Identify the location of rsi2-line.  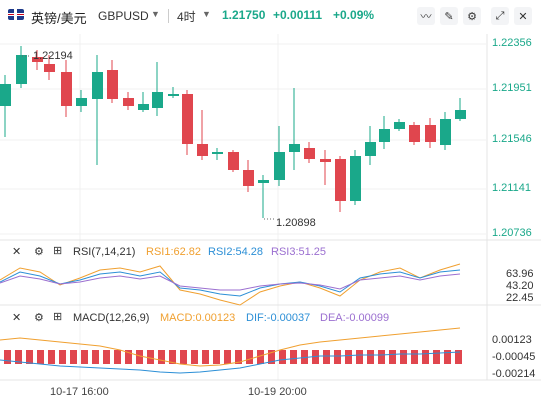
(230, 283).